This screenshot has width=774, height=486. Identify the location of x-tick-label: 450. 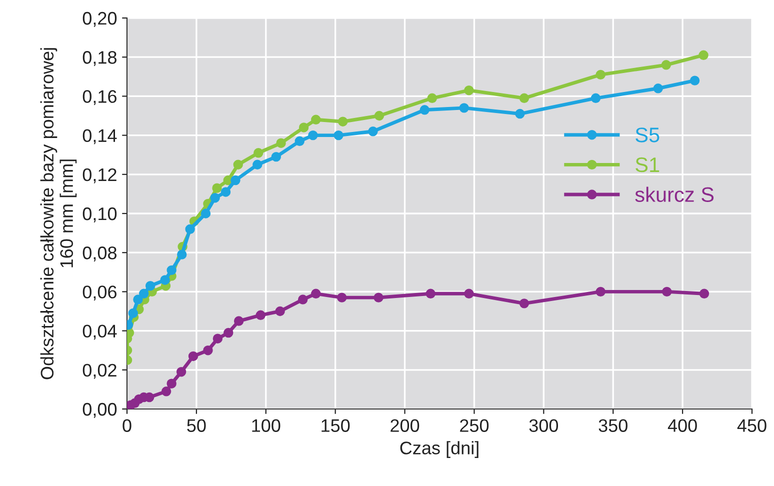
(751, 425).